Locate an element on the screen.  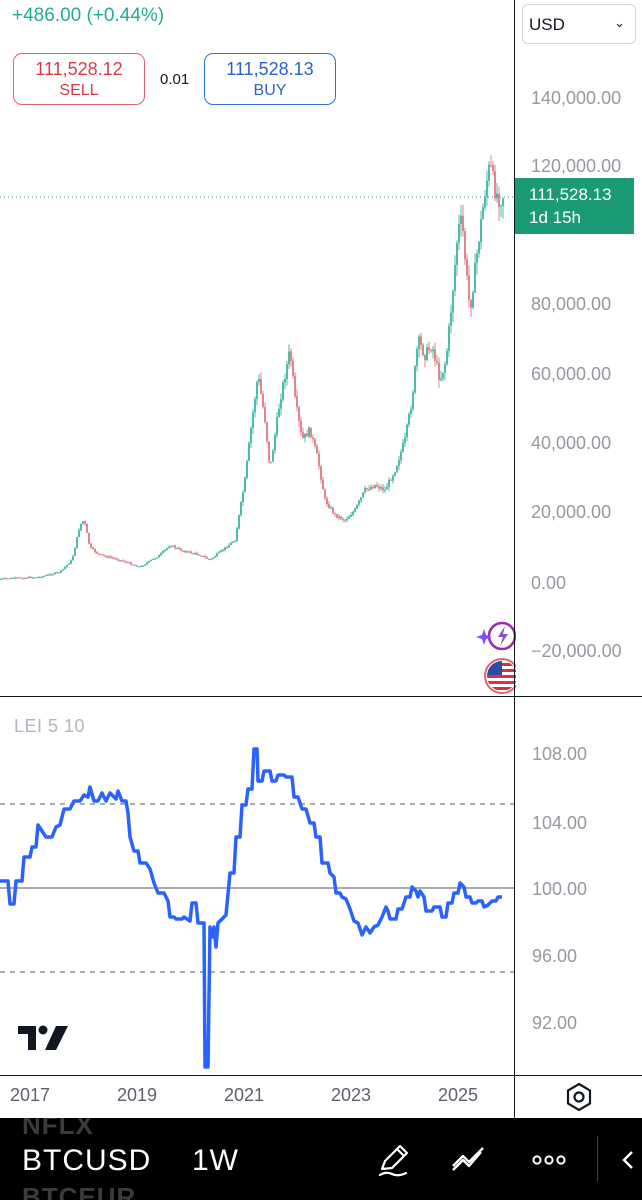
currency-select: USD ⌄ is located at coordinates (579, 24).